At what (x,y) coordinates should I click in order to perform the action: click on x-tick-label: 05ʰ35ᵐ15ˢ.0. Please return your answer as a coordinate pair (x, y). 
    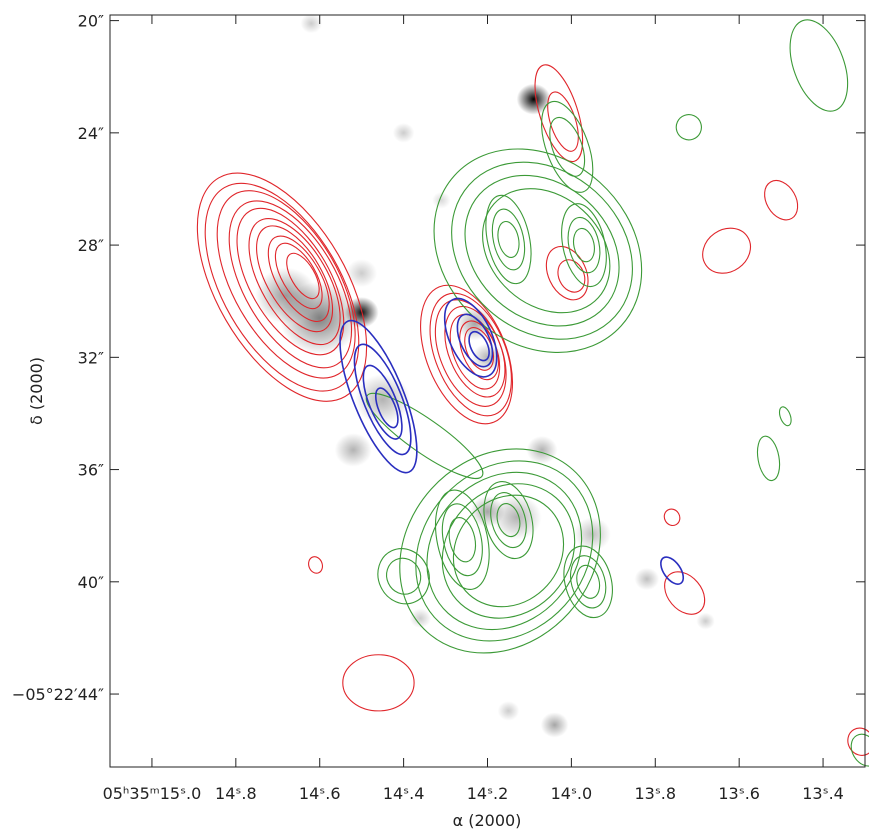
    Looking at the image, I should click on (152, 793).